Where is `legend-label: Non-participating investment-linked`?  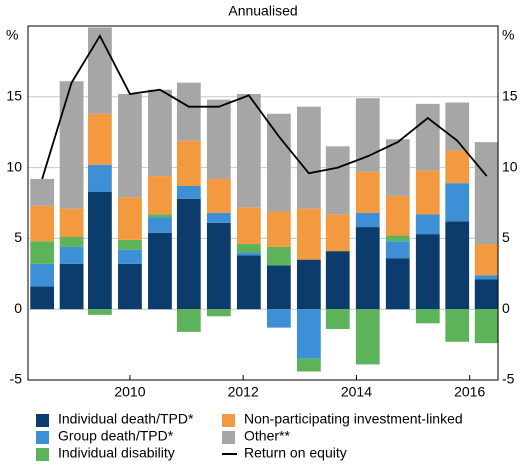
legend-label: Non-participating investment-linked is located at coordinates (353, 419).